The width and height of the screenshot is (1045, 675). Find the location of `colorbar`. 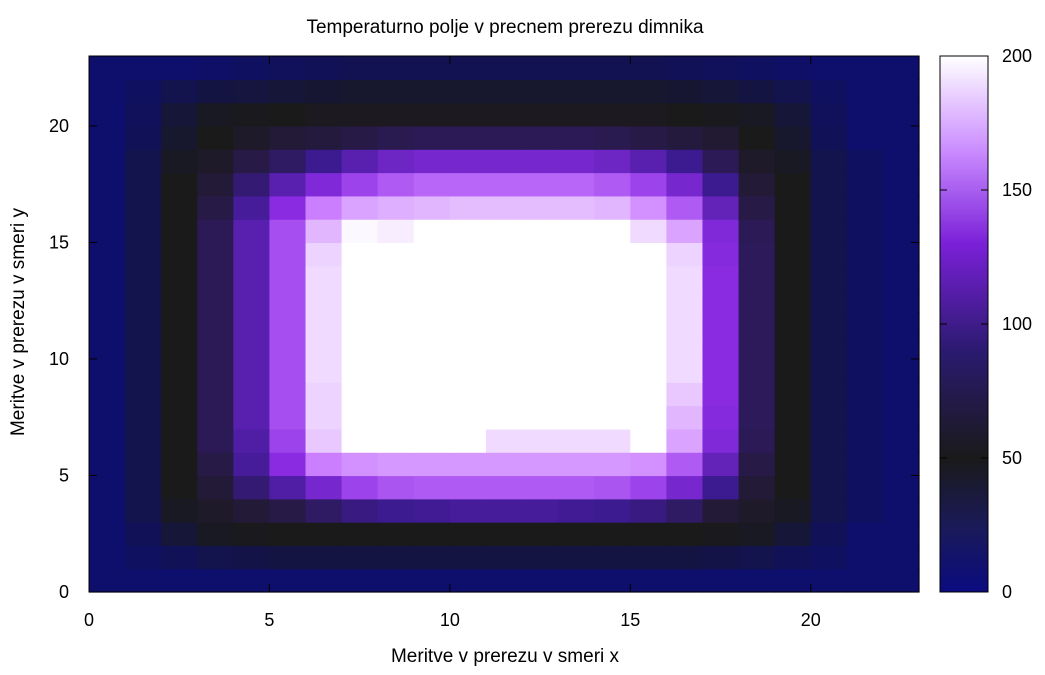

colorbar is located at coordinates (964, 324).